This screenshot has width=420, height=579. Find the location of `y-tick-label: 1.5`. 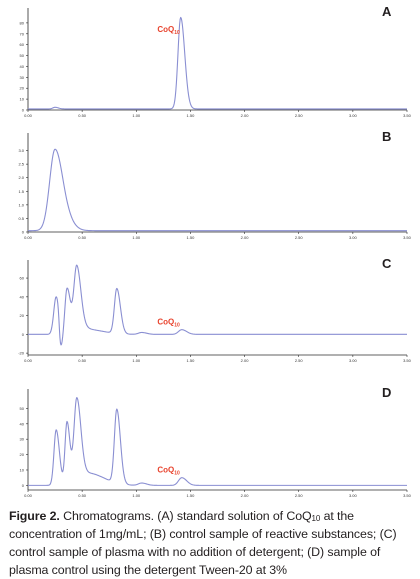

y-tick-label: 1.5 is located at coordinates (21, 191).